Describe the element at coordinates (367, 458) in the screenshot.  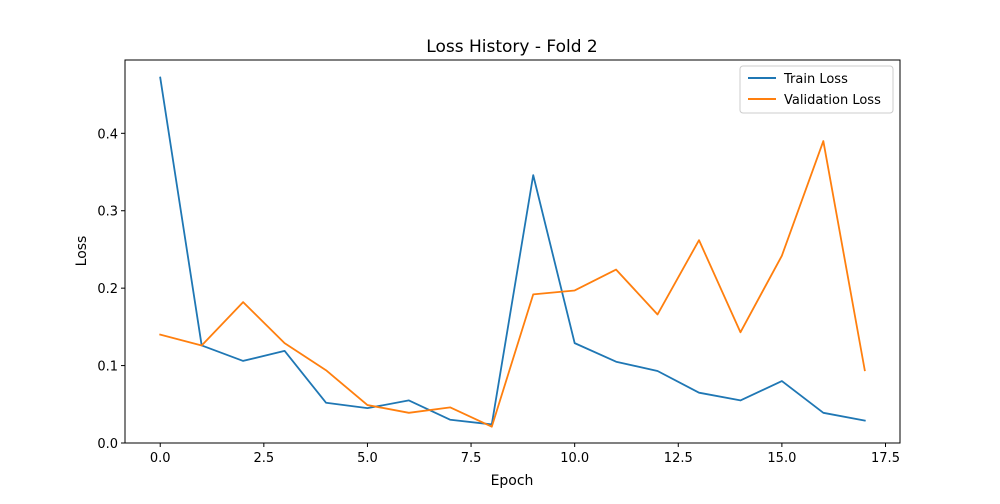
I see `x-tick-label: 5.0` at that location.